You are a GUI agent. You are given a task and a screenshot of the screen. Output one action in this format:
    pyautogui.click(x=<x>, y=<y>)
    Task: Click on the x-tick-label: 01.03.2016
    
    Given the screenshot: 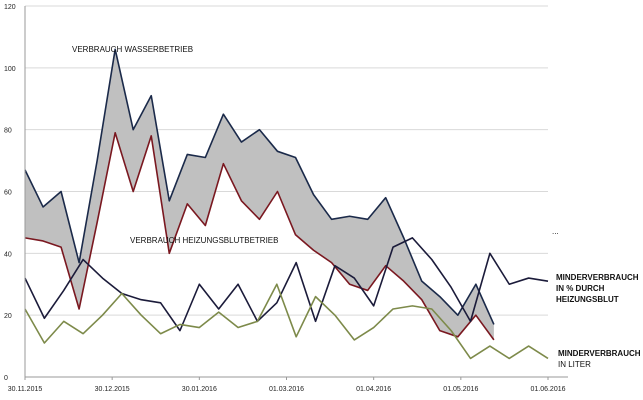 What is the action you would take?
    pyautogui.click(x=286, y=389)
    